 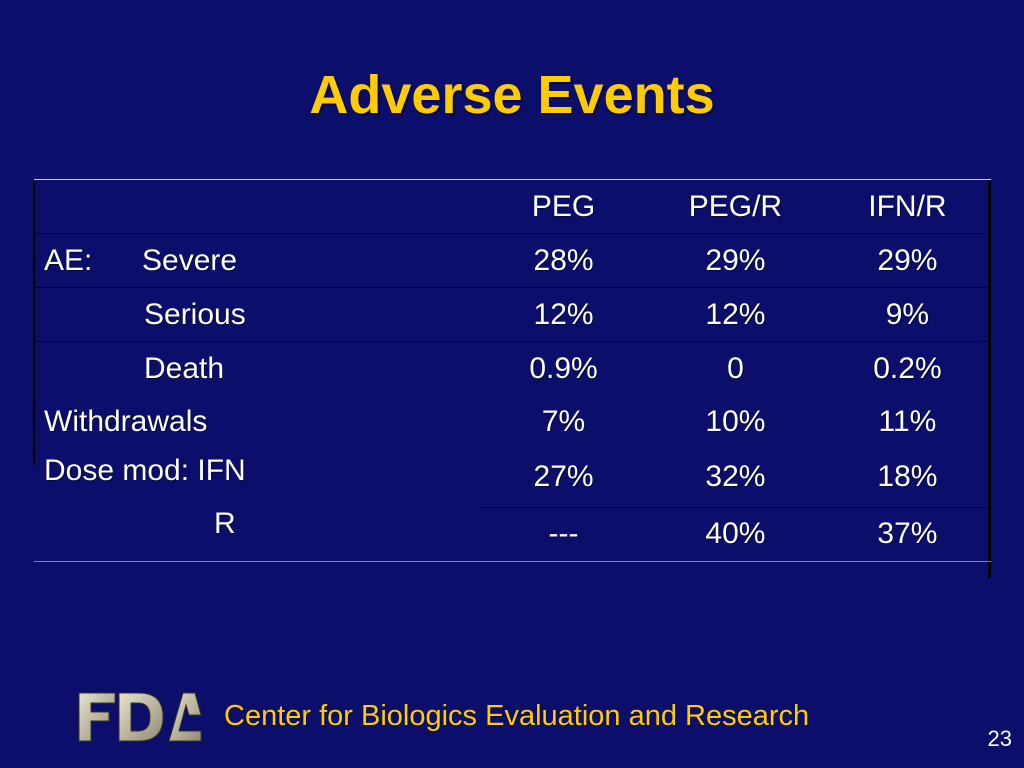 I want to click on table-row: R --- 40% 37%, so click(x=512, y=534).